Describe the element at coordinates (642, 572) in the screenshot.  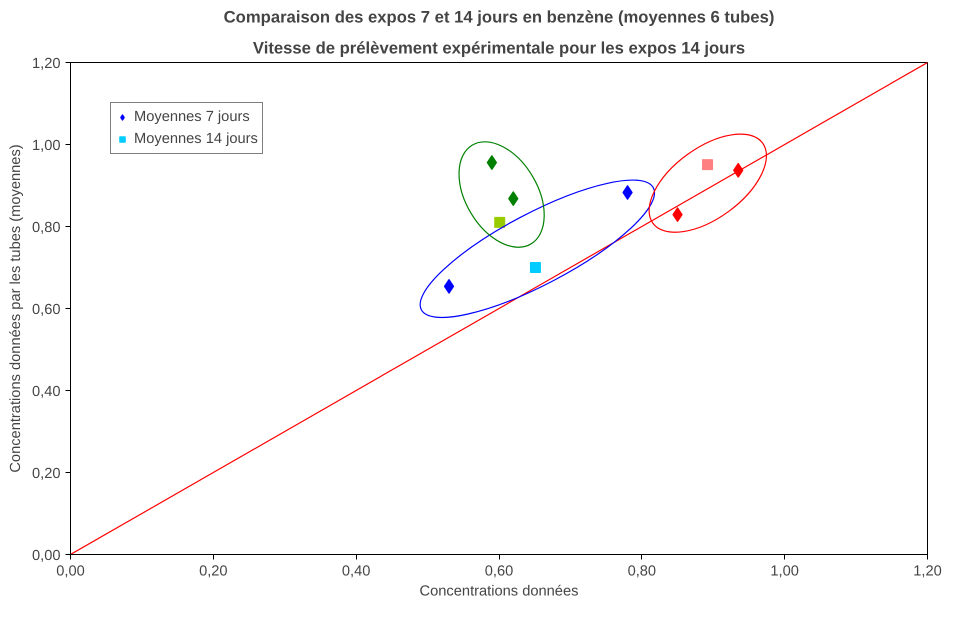
I see `x-tick-label: 0,80` at that location.